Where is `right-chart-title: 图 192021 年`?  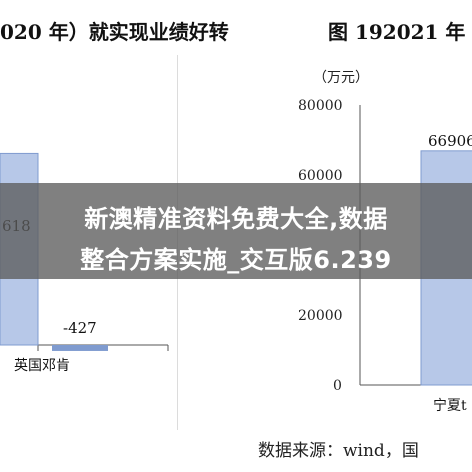 right-chart-title: 图 192021 年 is located at coordinates (397, 32).